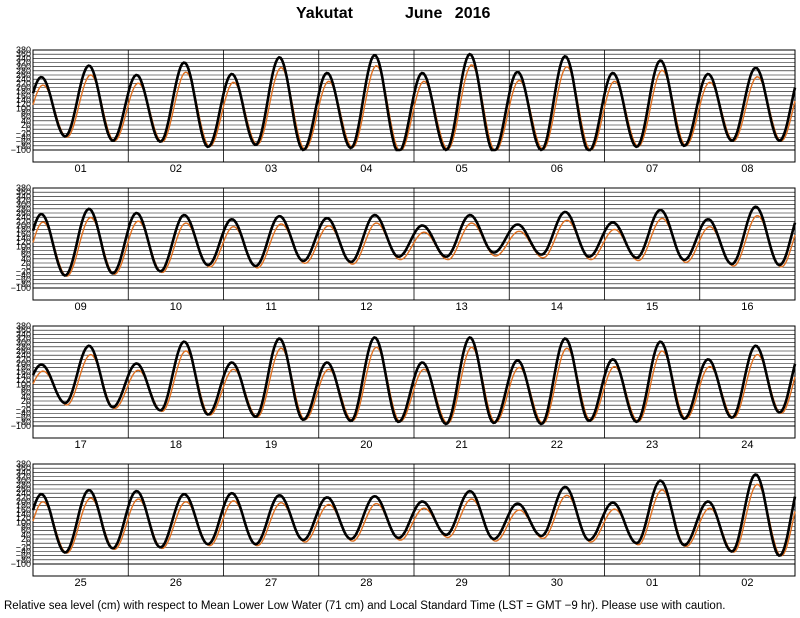  Describe the element at coordinates (271, 169) in the screenshot. I see `day-label: 03` at that location.